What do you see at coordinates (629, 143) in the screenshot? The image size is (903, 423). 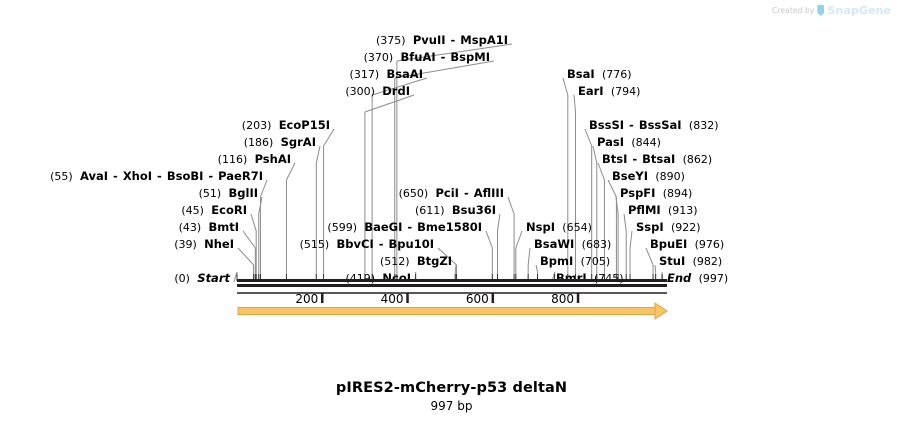 I see `site-label-pasi: PasI (844)` at bounding box center [629, 143].